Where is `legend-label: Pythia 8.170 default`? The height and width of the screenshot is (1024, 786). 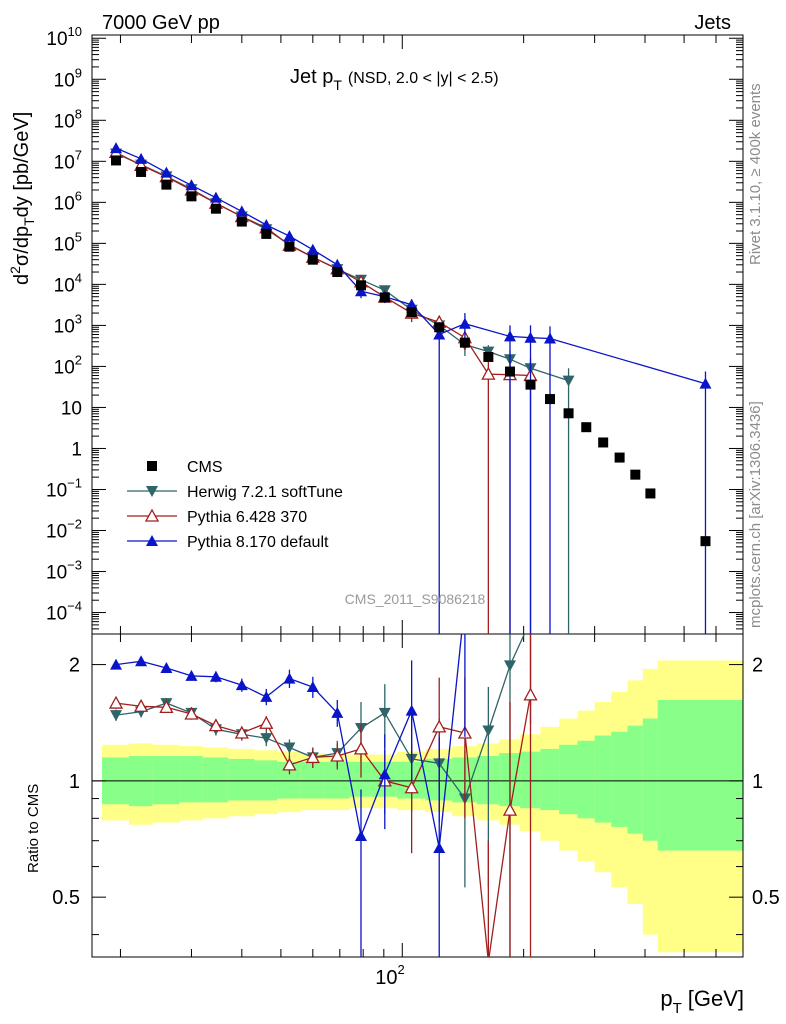 legend-label: Pythia 8.170 default is located at coordinates (258, 542).